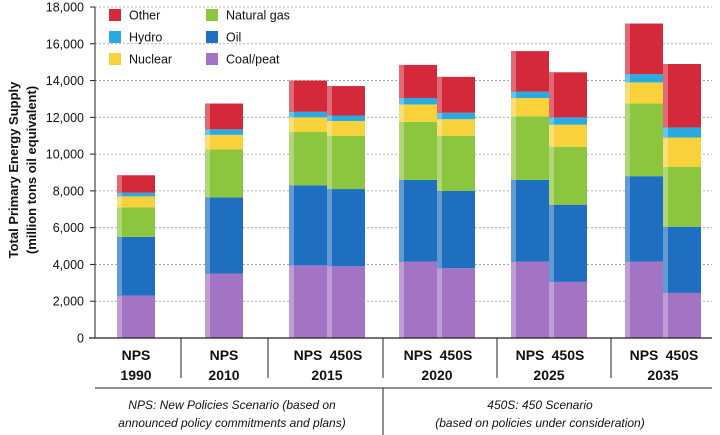 This screenshot has height=435, width=720. I want to click on legend-item: Other, so click(134, 16).